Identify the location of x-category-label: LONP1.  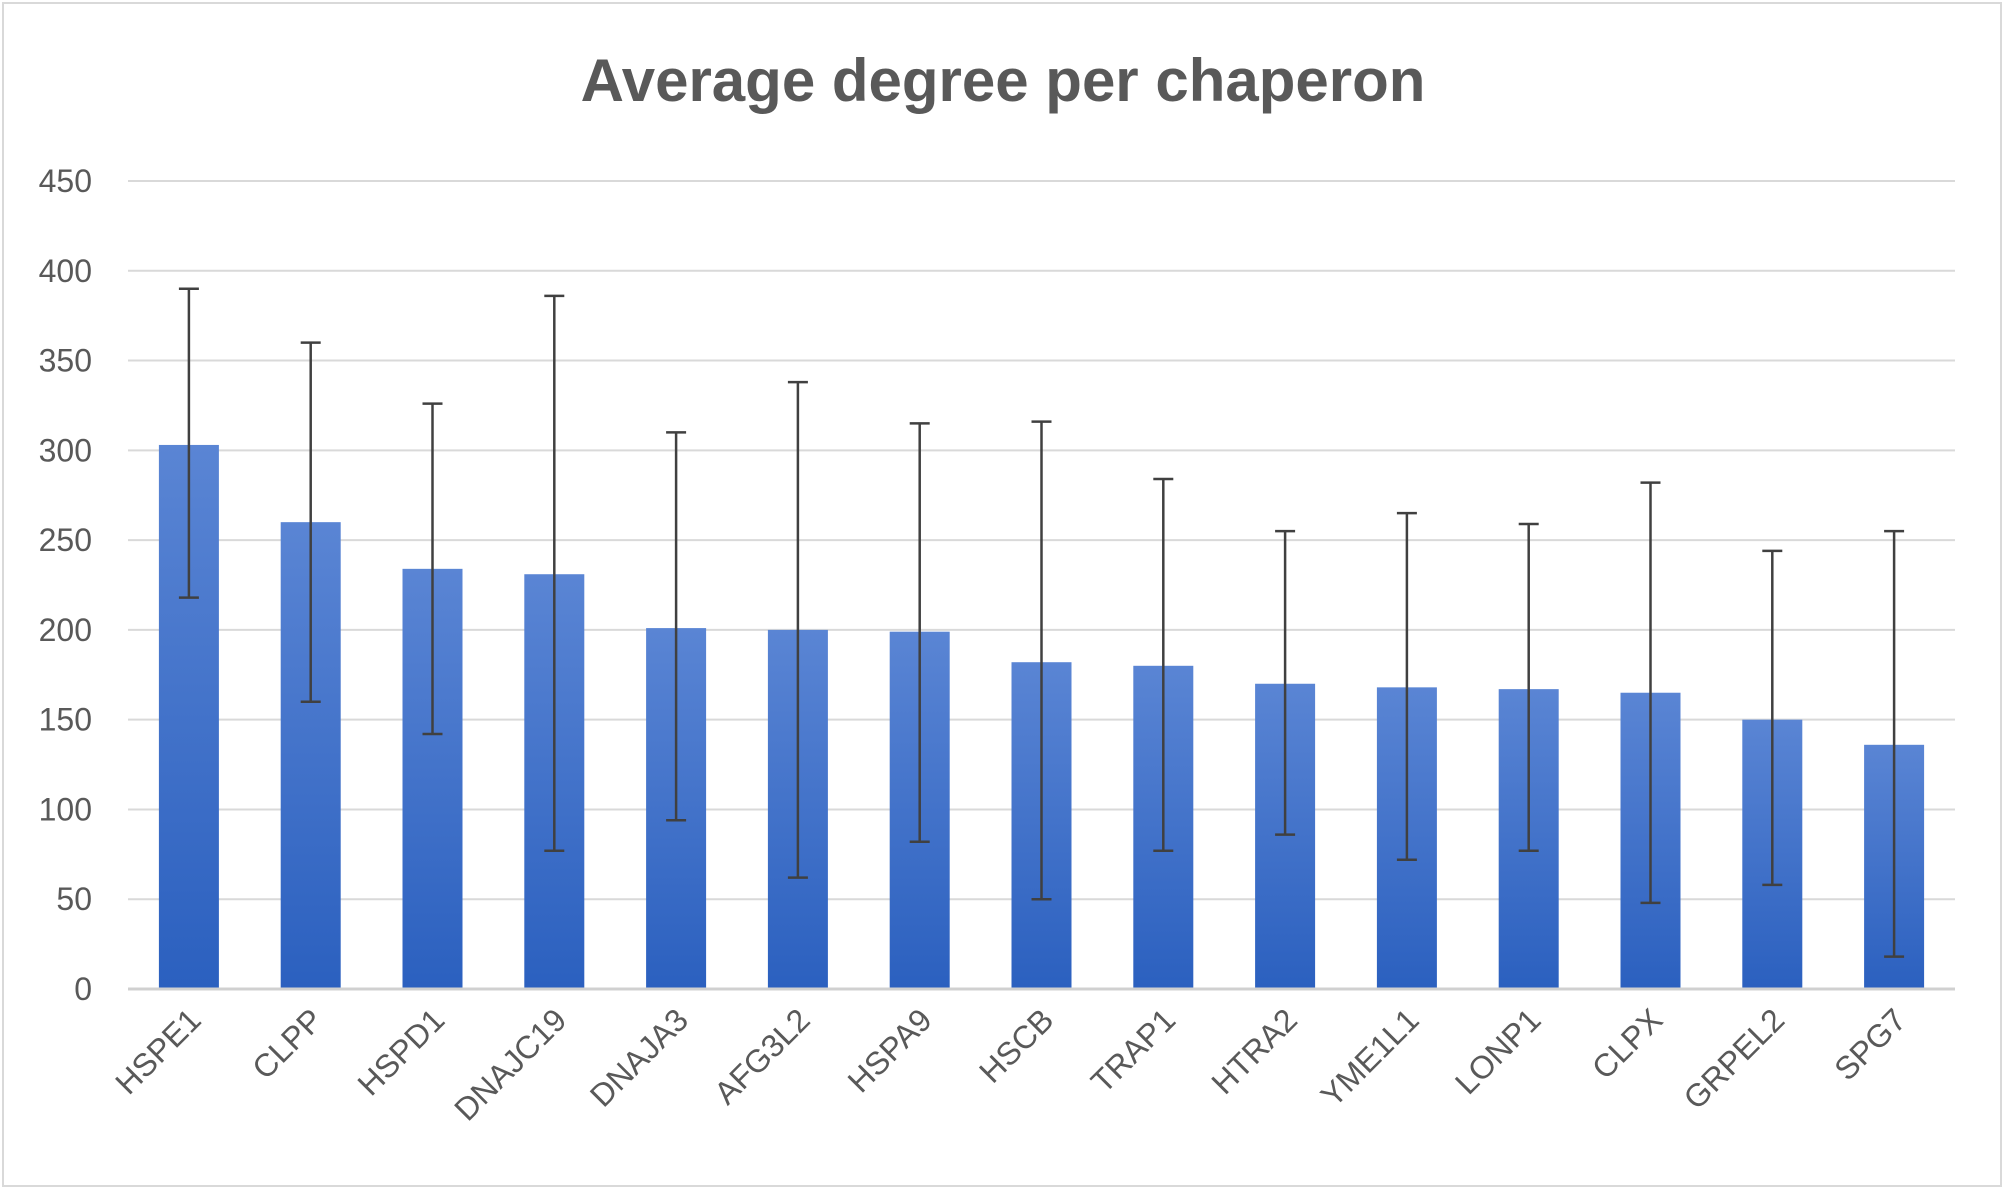
(1498, 1051).